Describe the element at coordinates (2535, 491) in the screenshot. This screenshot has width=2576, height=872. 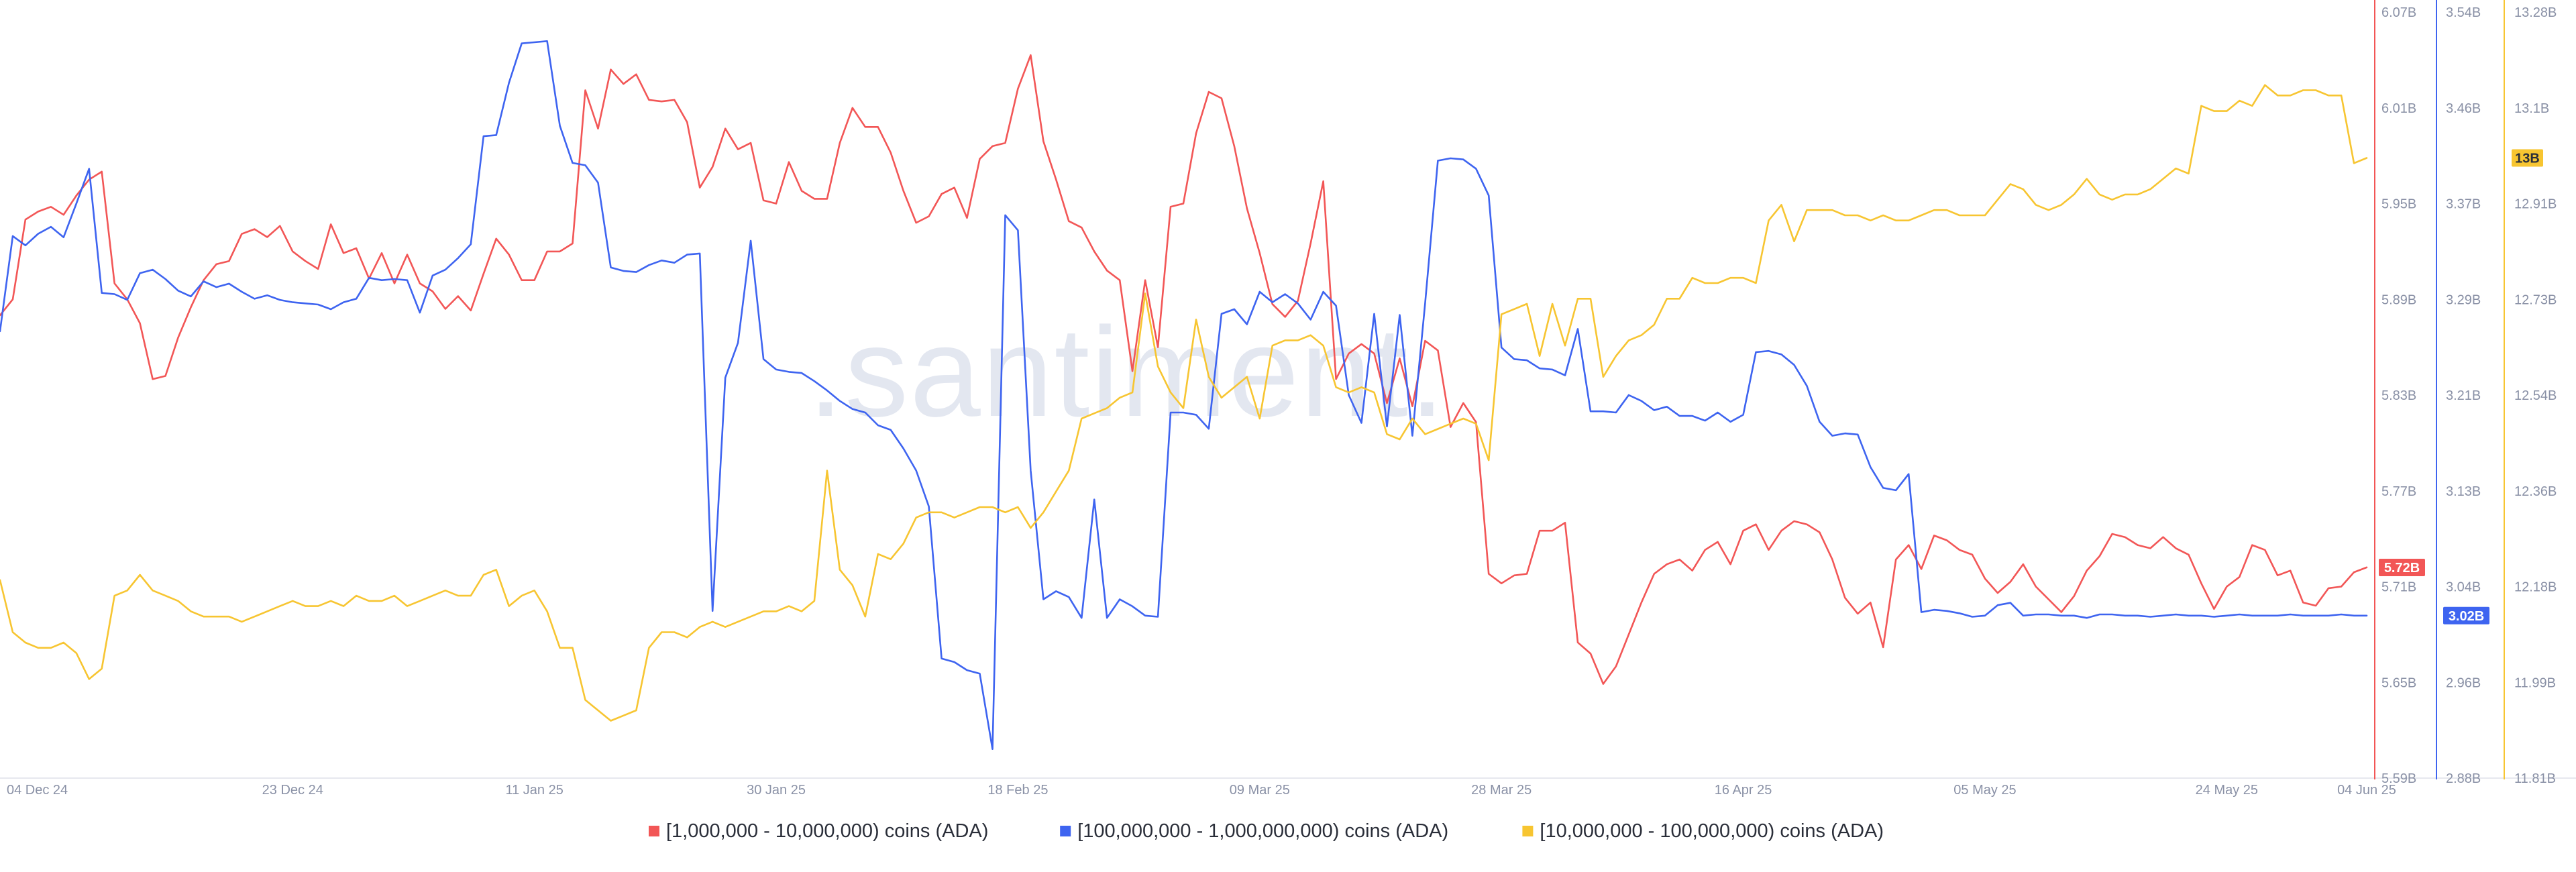
I see `yellow-axis-tick-label: 12.36B` at that location.